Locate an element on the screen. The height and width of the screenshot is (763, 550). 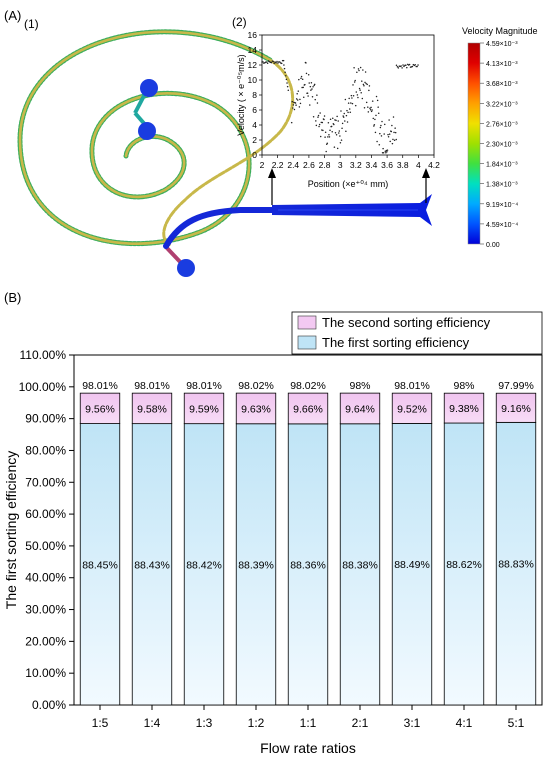
inset-y-tick-label: 6 is located at coordinates (254, 110).